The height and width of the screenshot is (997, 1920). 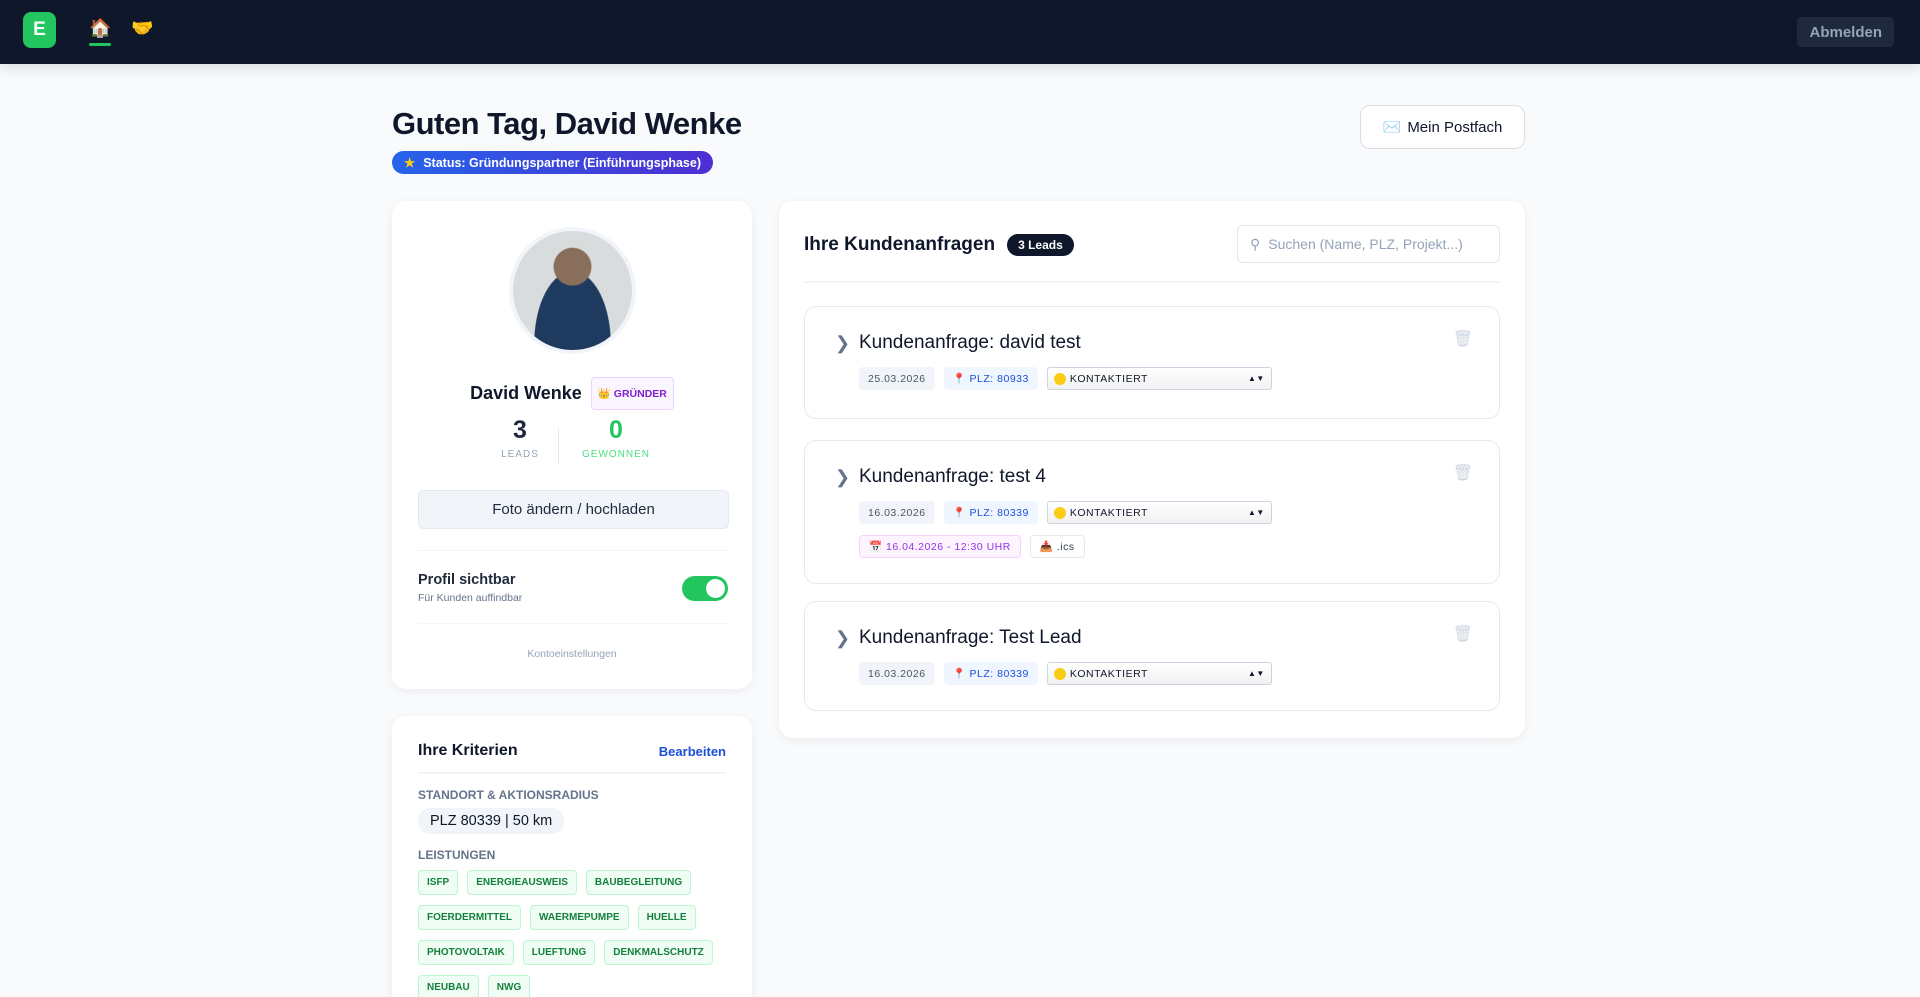 I want to click on visibility-title: Profil sichtbar, so click(x=467, y=580).